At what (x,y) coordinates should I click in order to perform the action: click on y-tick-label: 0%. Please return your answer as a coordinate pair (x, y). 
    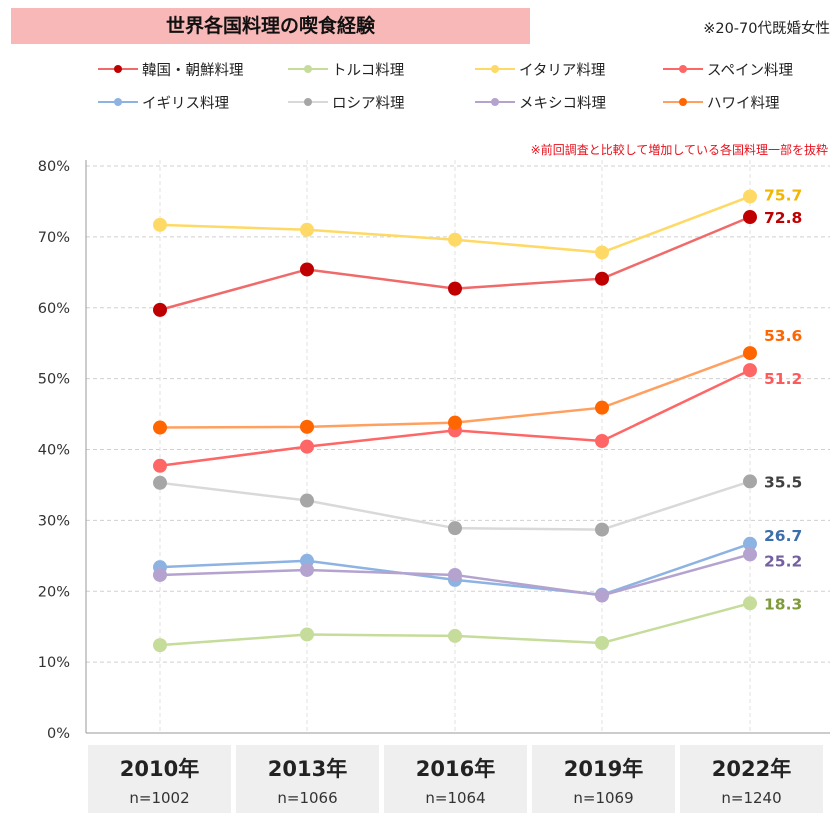
    Looking at the image, I should click on (58, 734).